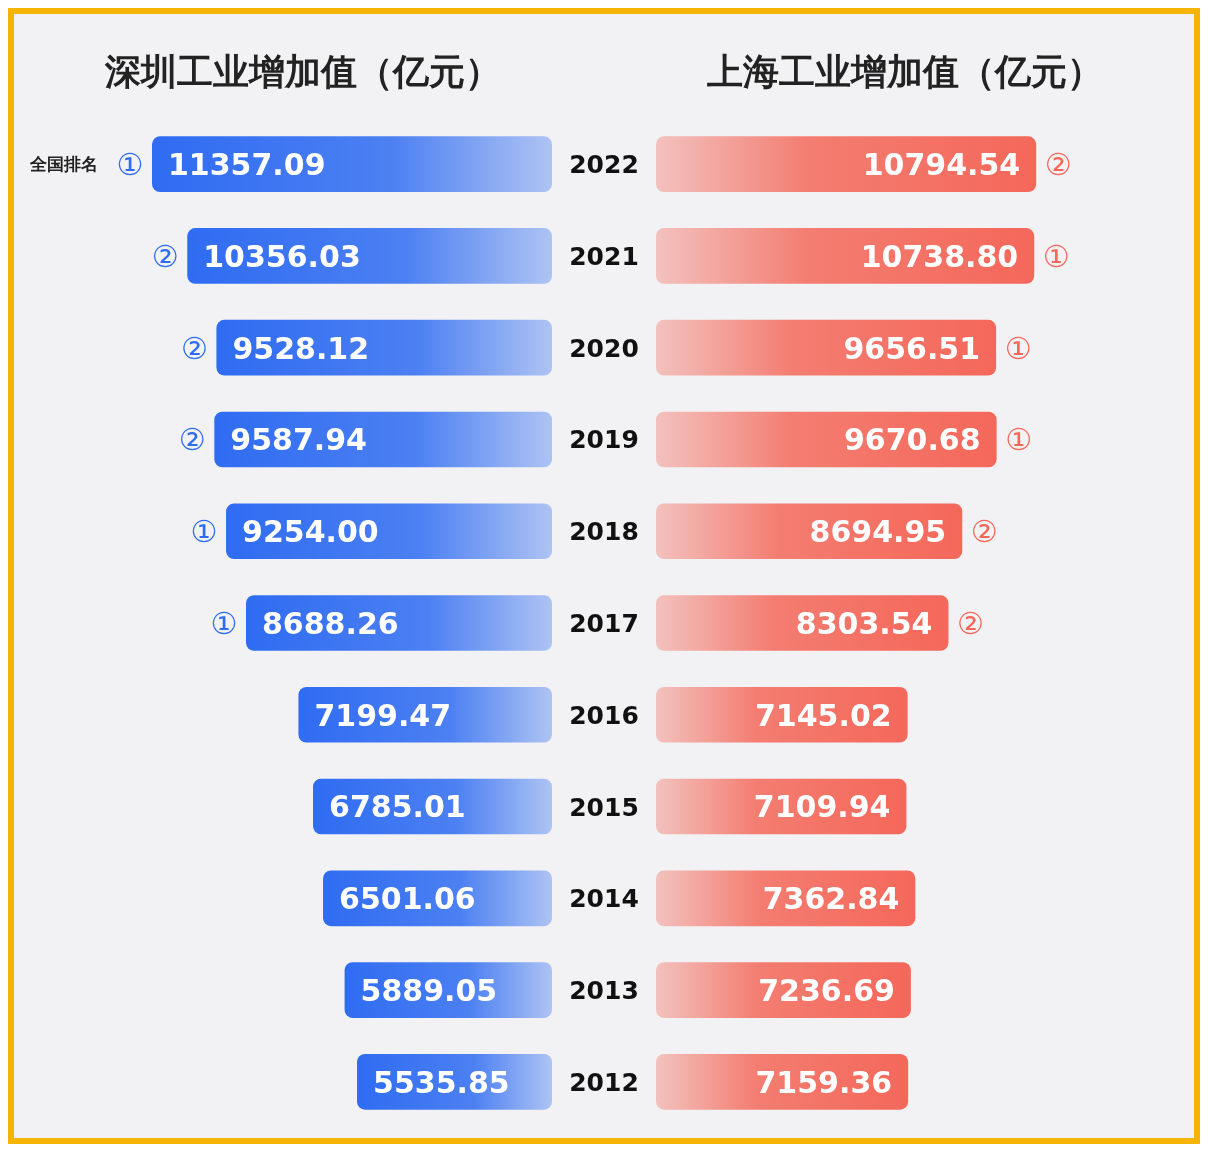 The height and width of the screenshot is (1164, 1216). Describe the element at coordinates (330, 623) in the screenshot. I see `data-label: 8688.26` at that location.